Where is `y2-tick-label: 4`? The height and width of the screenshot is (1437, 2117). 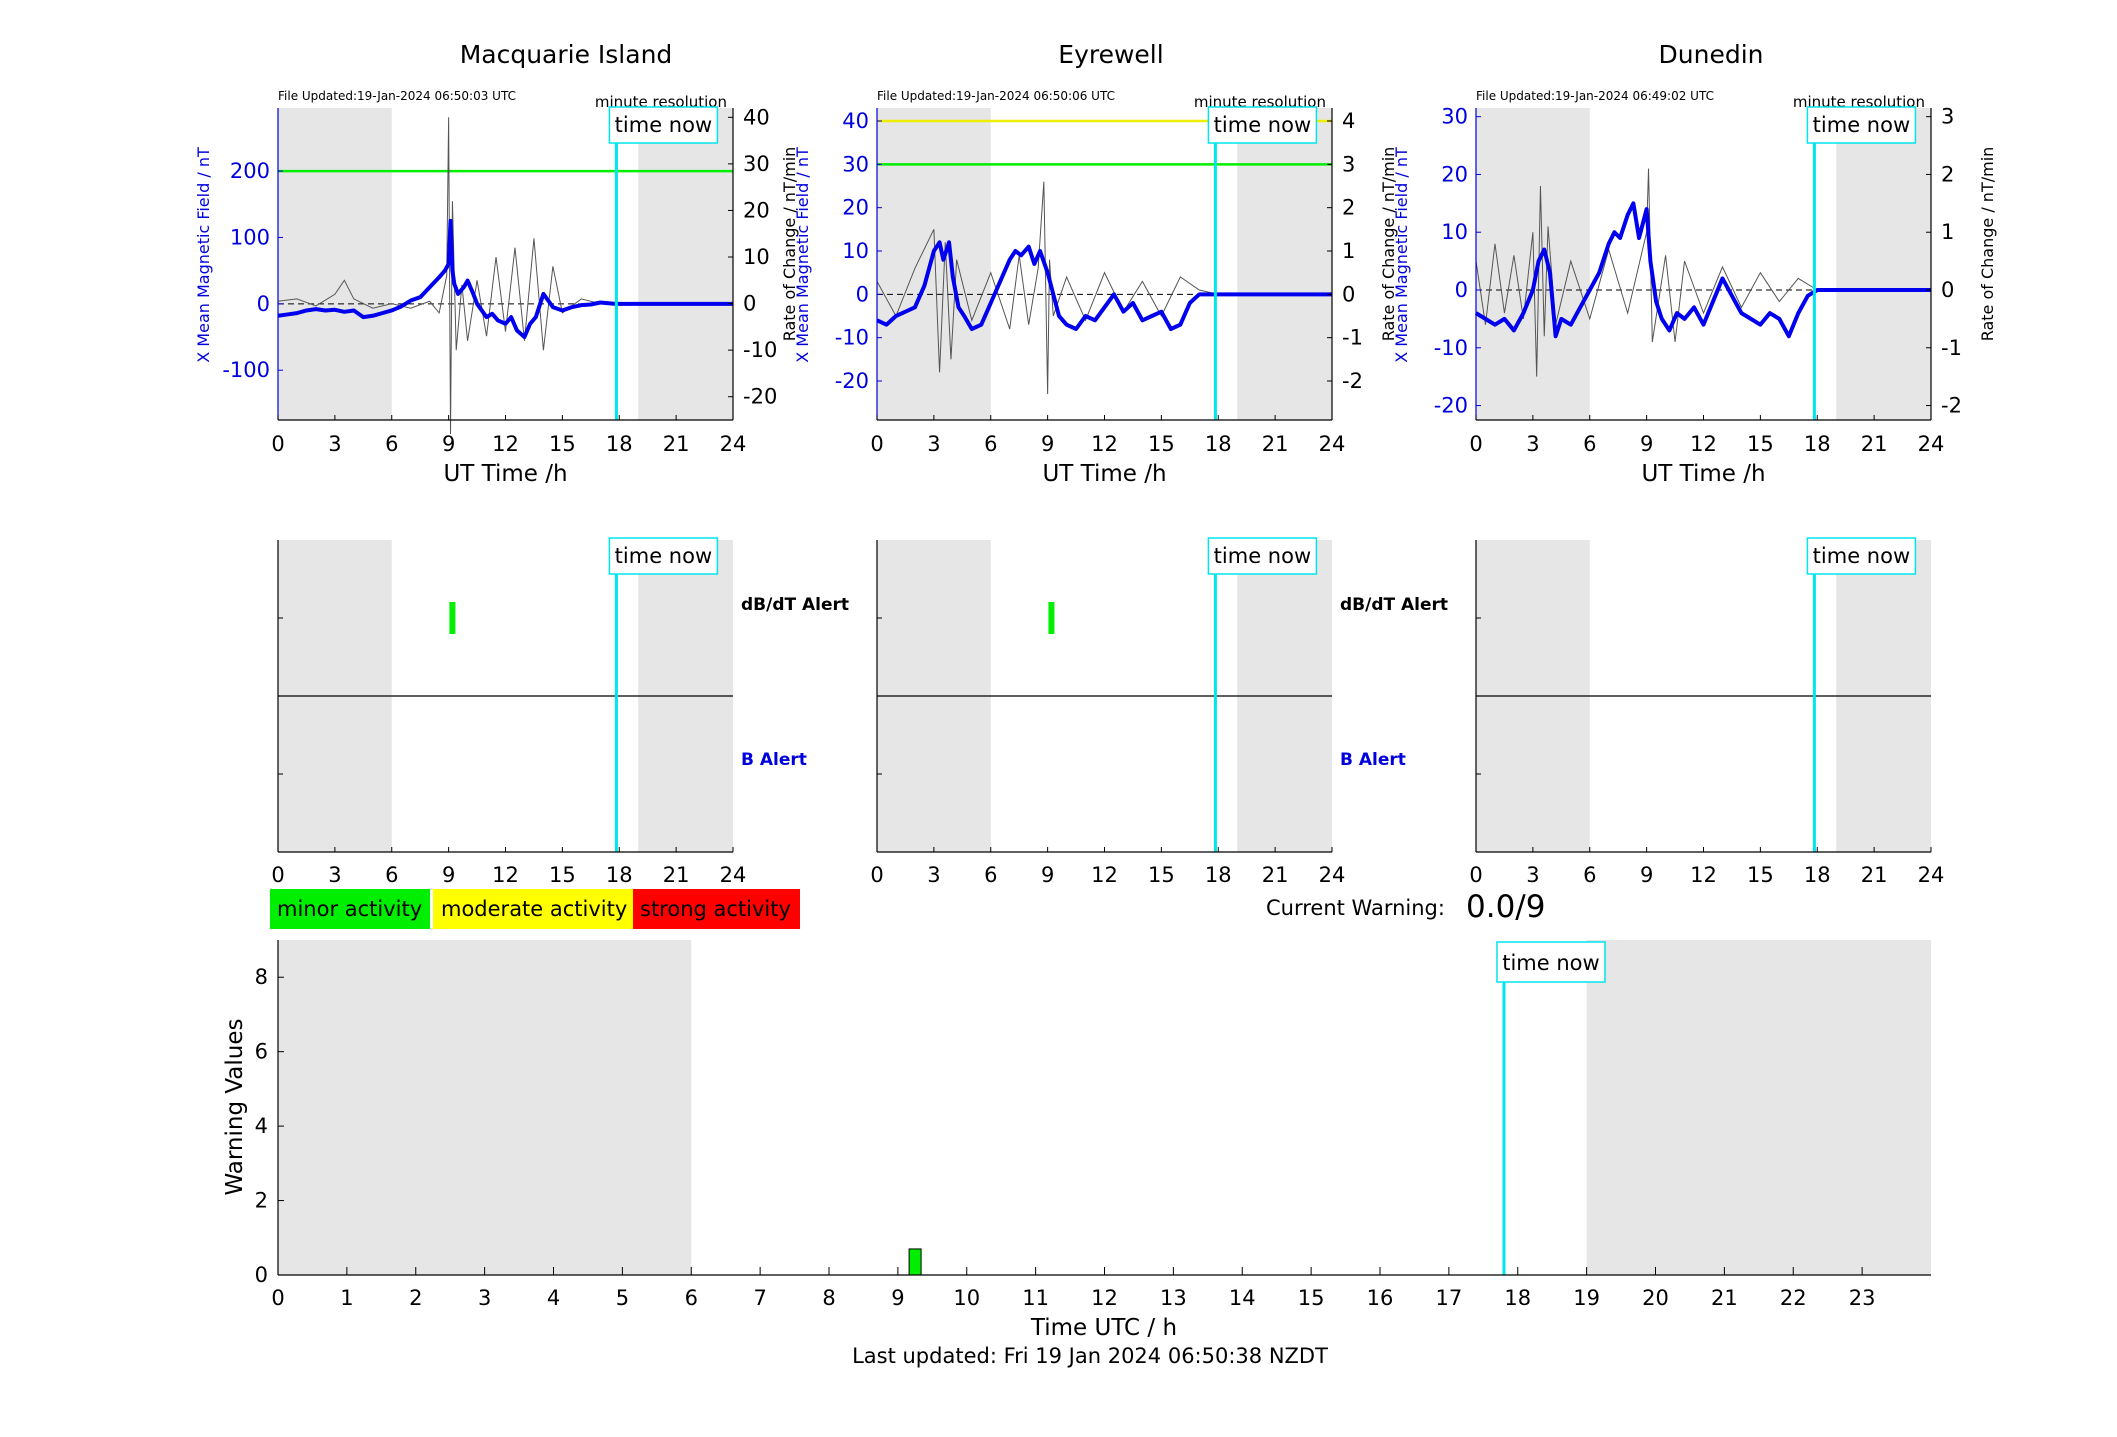 y2-tick-label: 4 is located at coordinates (1348, 121).